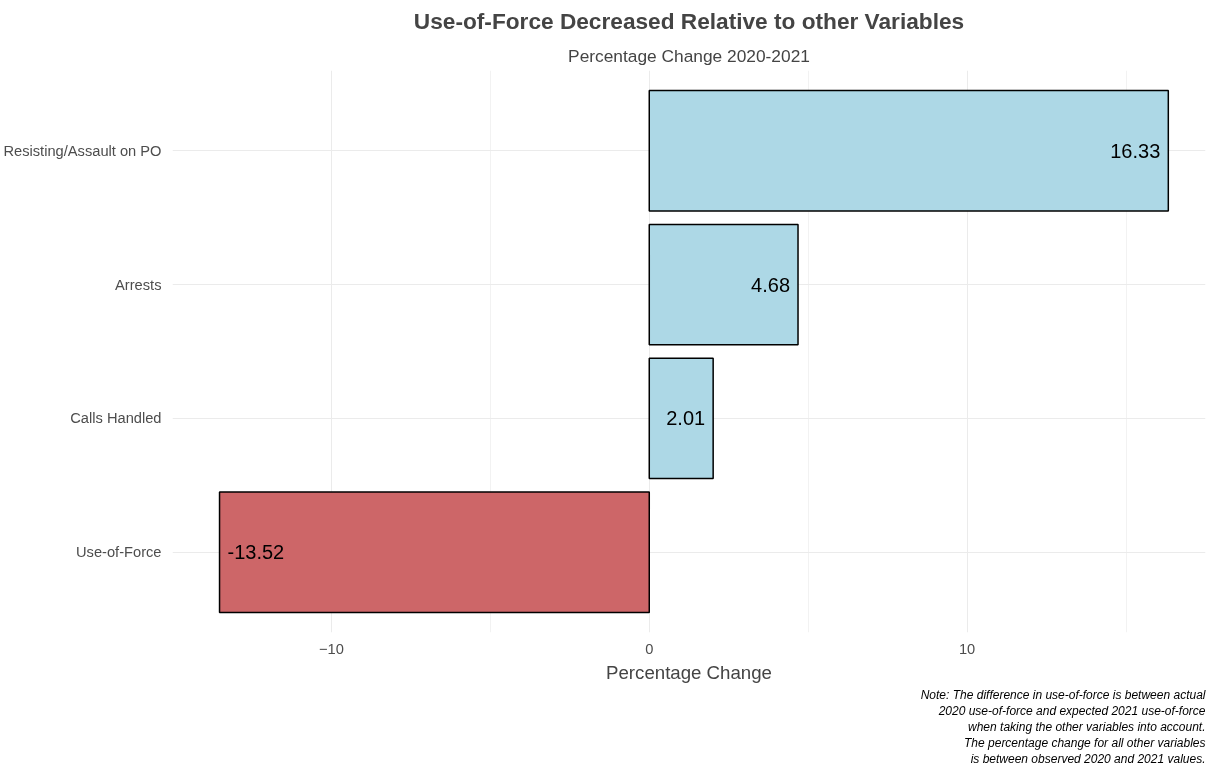  I want to click on x-tick-label: −10, so click(331, 648).